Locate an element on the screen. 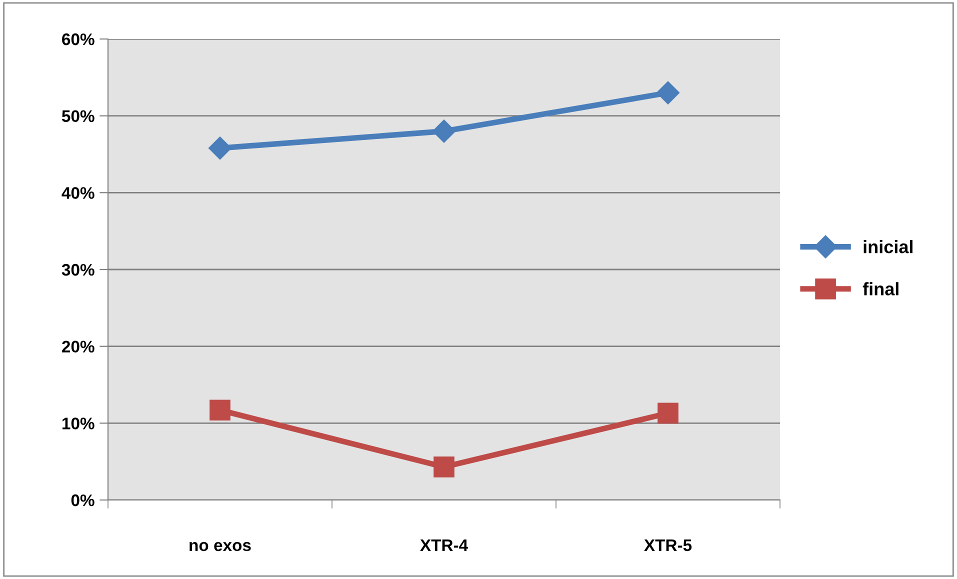  y-tick-label: 40% is located at coordinates (78, 193).